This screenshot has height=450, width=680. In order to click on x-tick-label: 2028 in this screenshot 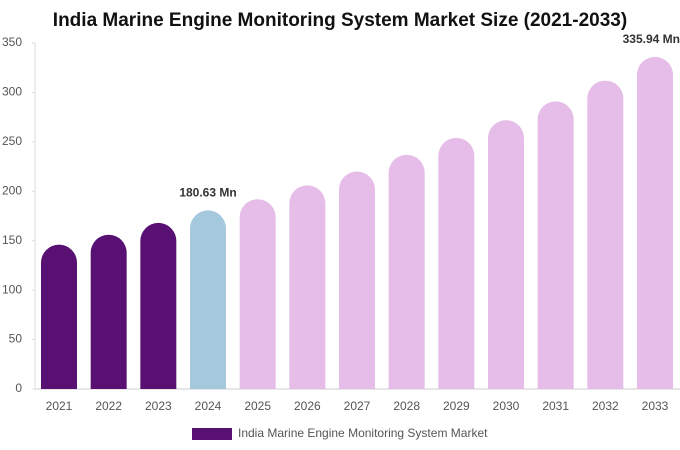, I will do `click(406, 406)`.